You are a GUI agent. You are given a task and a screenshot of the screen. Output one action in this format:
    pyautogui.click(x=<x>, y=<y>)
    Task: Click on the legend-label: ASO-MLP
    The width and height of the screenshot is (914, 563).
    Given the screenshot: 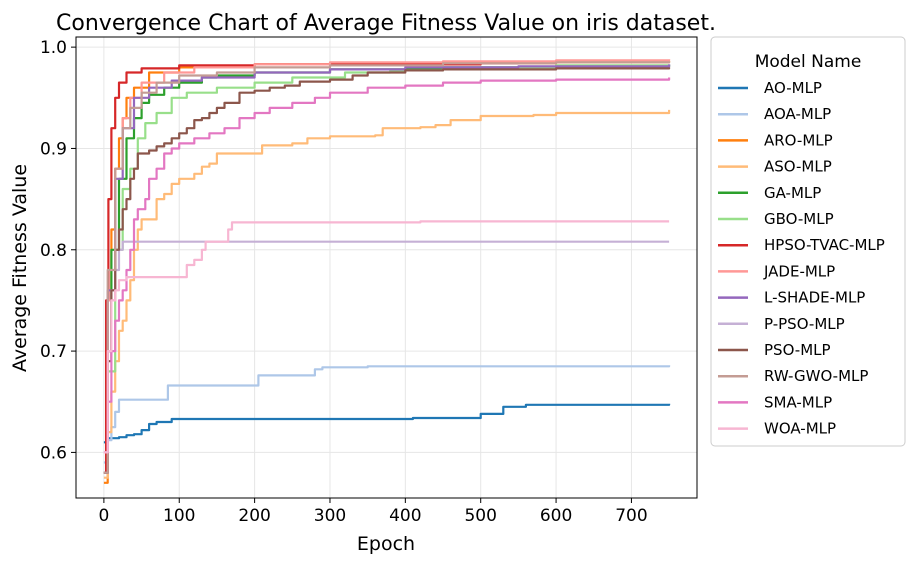 What is the action you would take?
    pyautogui.click(x=798, y=167)
    